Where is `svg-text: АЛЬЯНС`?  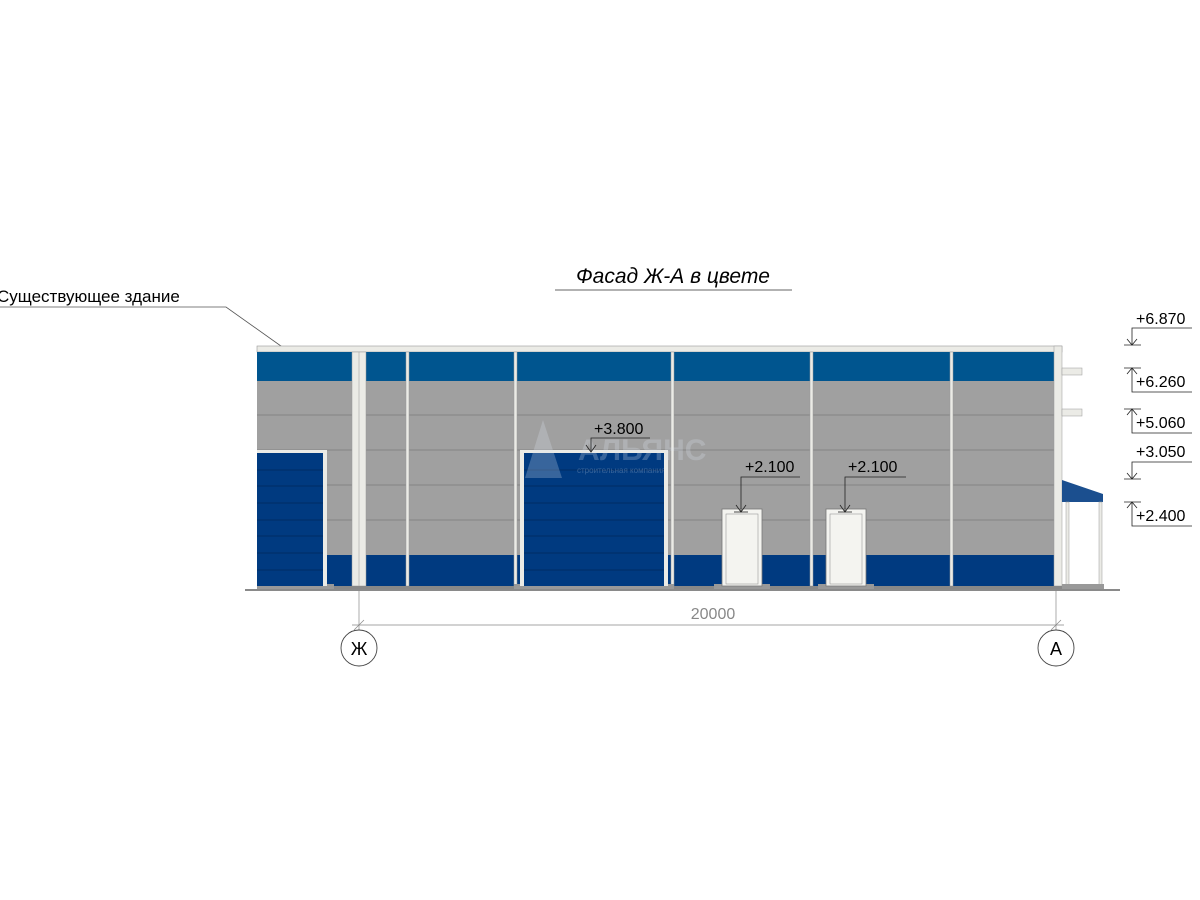 svg-text: АЛЬЯНС is located at coordinates (642, 450).